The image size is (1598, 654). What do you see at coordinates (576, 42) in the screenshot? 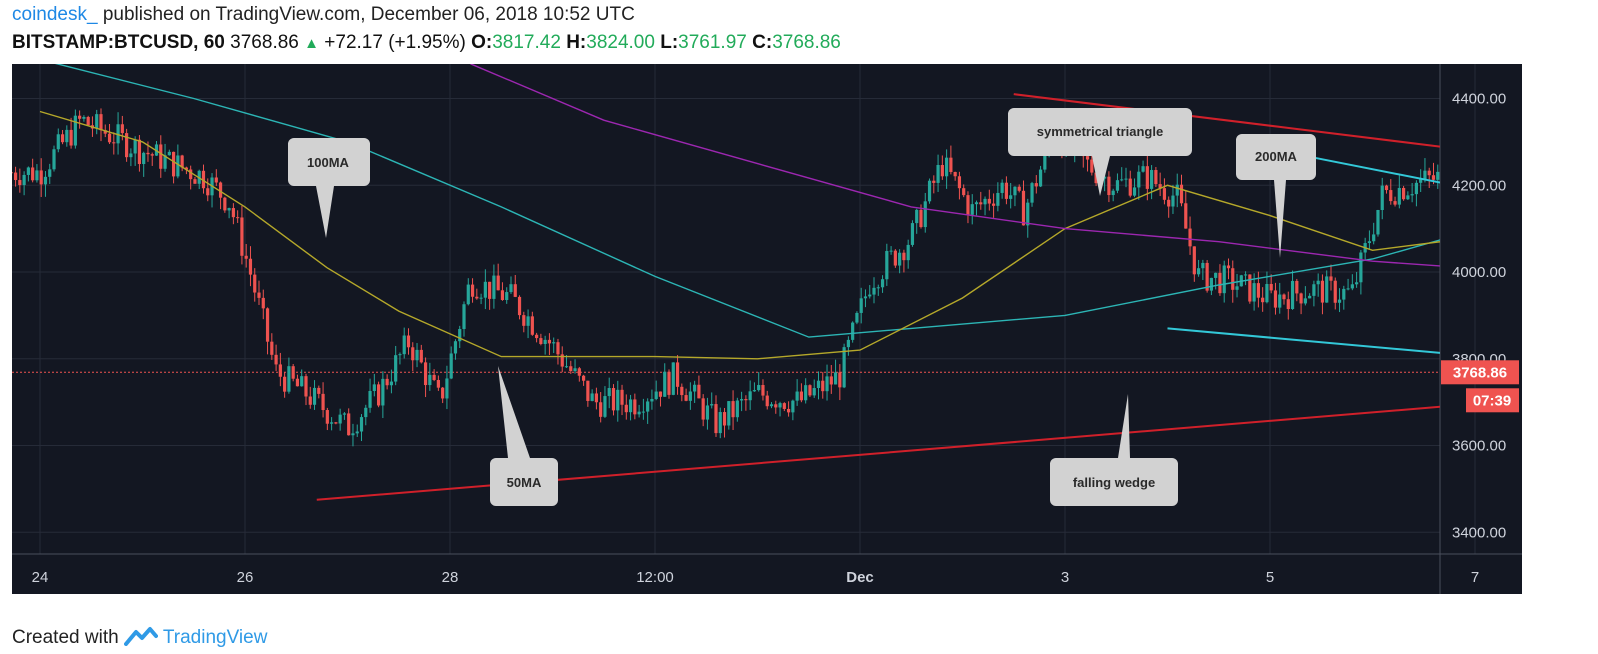
I see `high-label: H:` at bounding box center [576, 42].